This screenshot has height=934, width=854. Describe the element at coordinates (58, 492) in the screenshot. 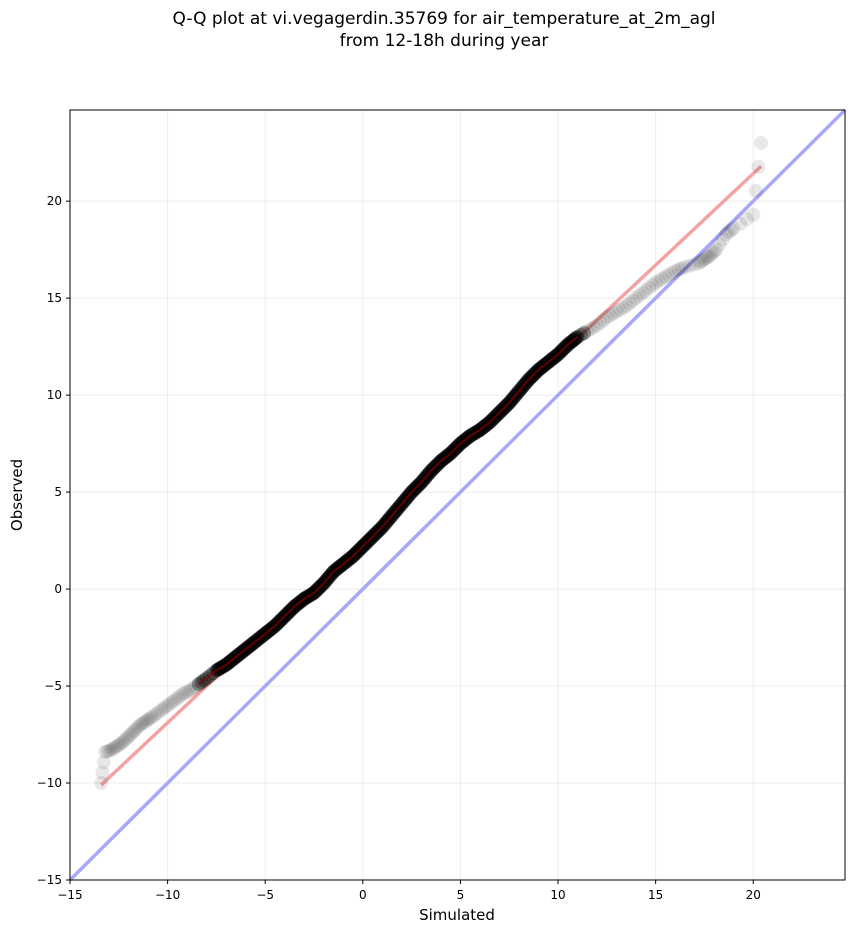

I see `y-tick-label: 5` at that location.